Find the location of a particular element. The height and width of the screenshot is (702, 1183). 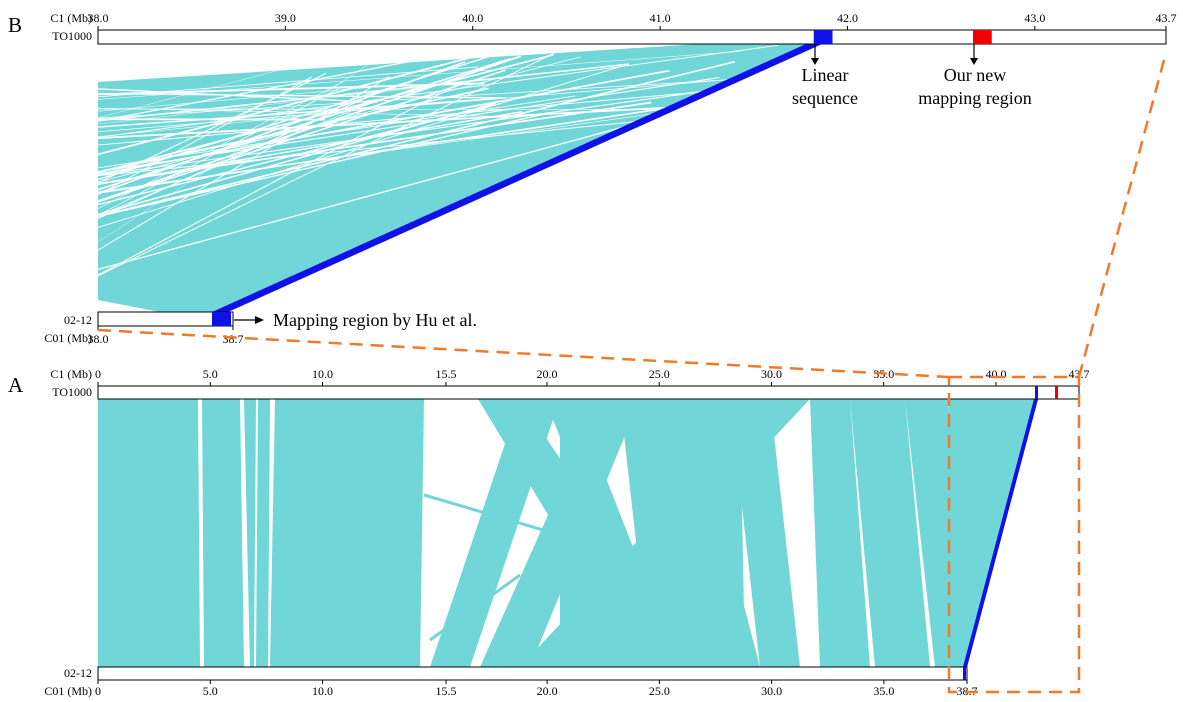

panel-a-blue-ribbon-top is located at coordinates (1000, 533).